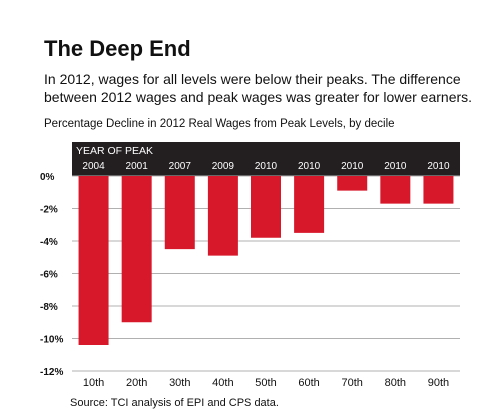 Image resolution: width=500 pixels, height=420 pixels. What do you see at coordinates (93, 166) in the screenshot?
I see `peak-year-label: 2004` at bounding box center [93, 166].